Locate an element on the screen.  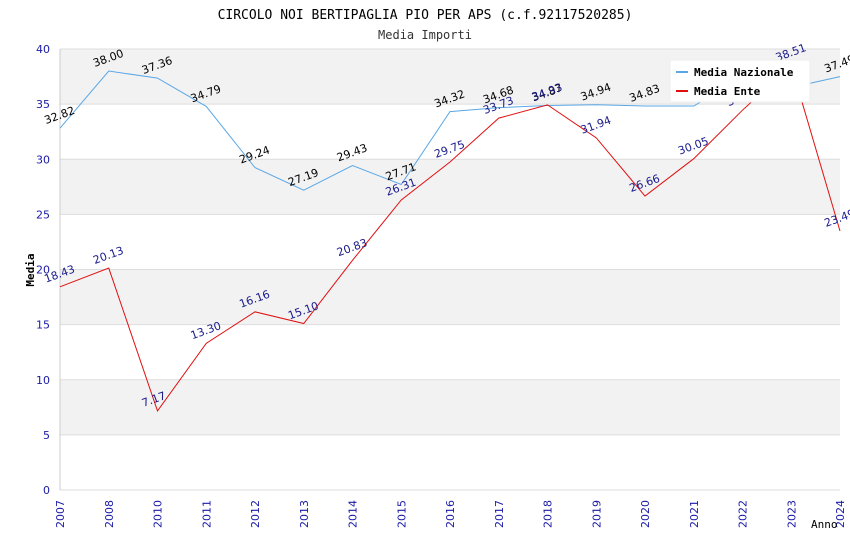
x-tick-label: 2007 is located at coordinates (60, 514).